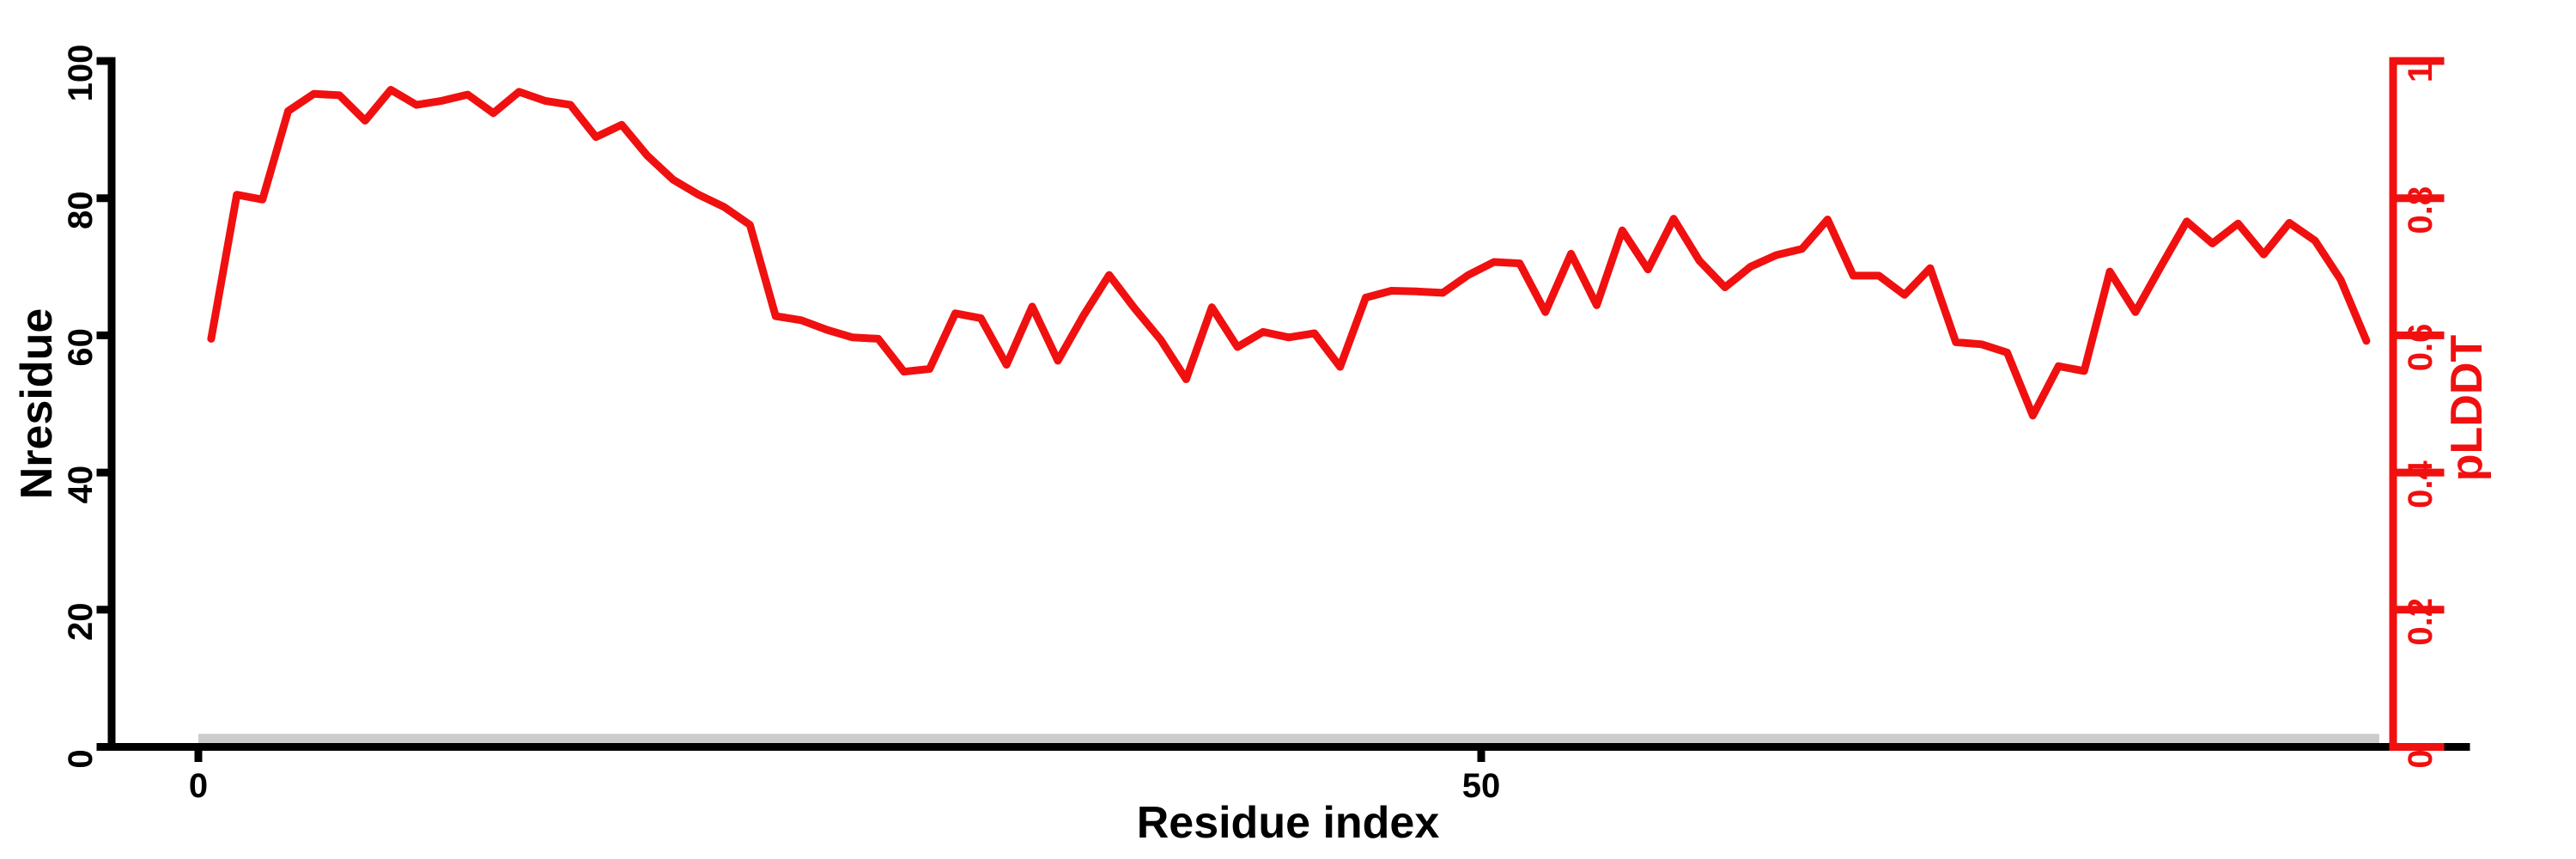 The width and height of the screenshot is (2576, 859). I want to click on x-axis: 0 50 Residue index, so click(1288, 796).